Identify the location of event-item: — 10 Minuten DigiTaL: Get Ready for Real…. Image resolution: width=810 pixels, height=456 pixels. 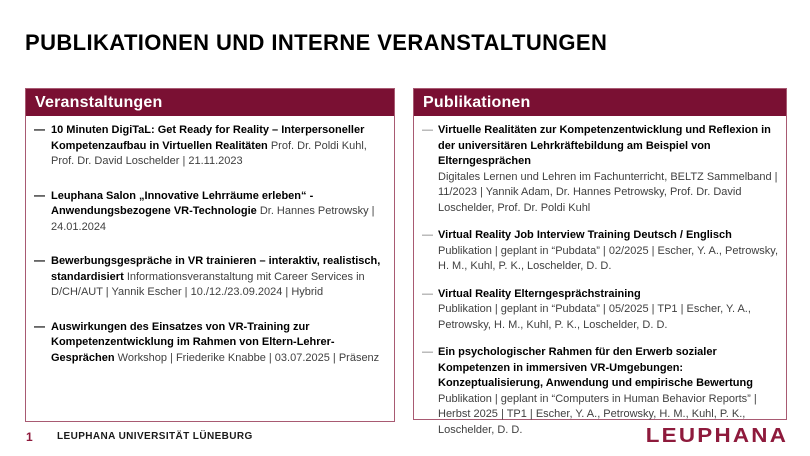
(211, 146).